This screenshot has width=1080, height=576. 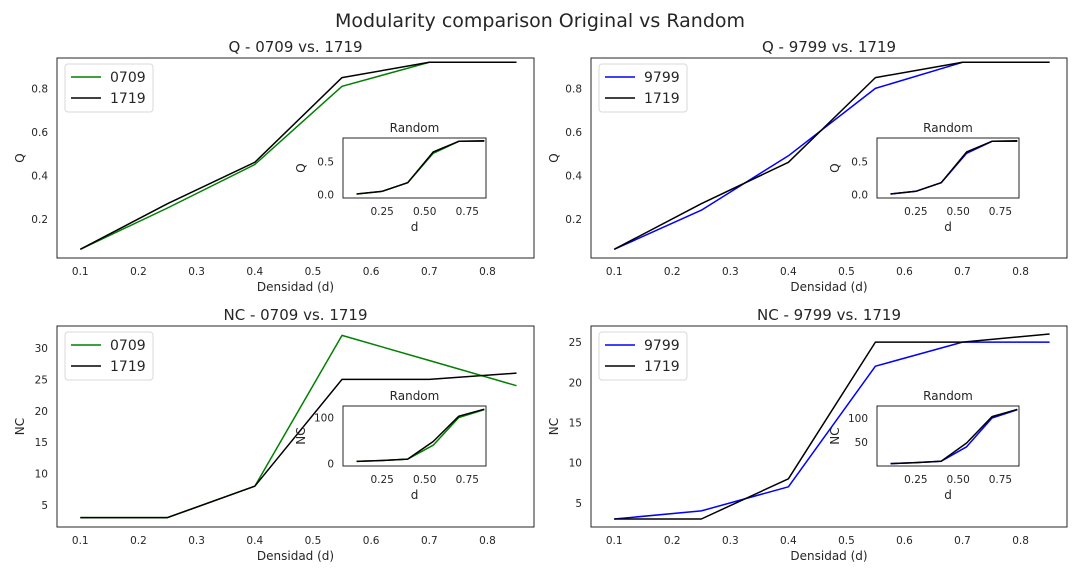 I want to click on y-axis-label: NC, so click(x=20, y=426).